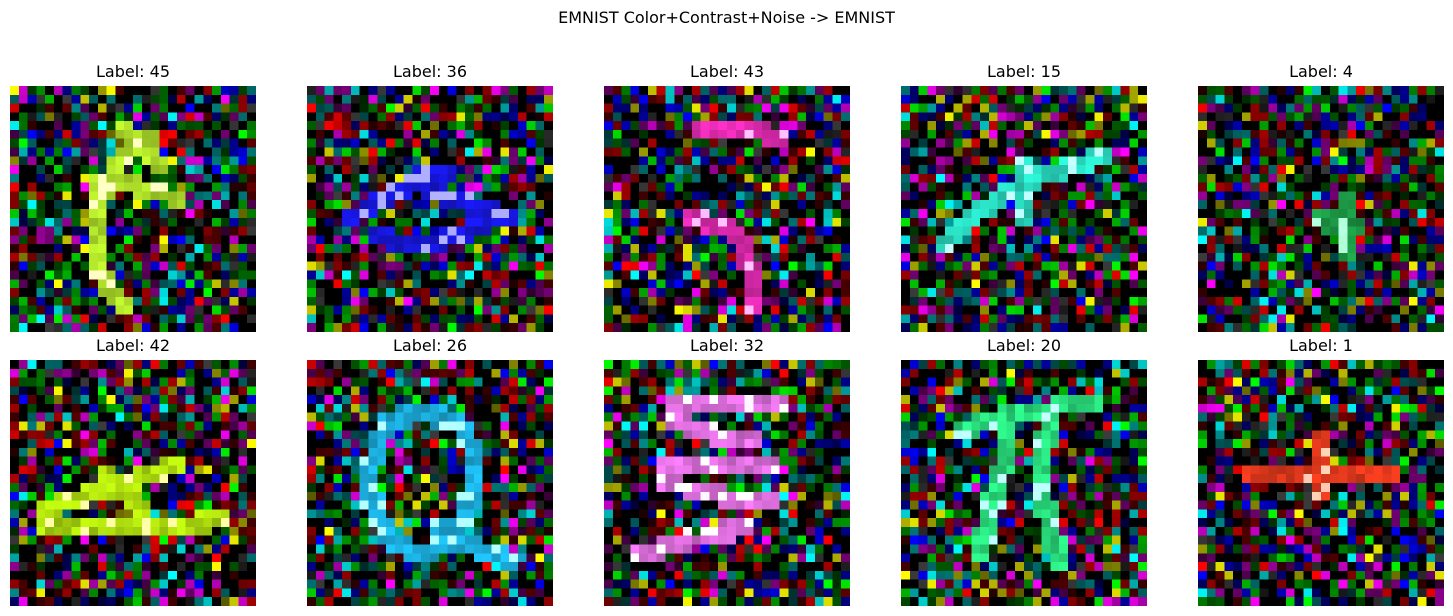  I want to click on figure-title: EMNIST Color+Contrast+Noise -> EMNIST, so click(726, 17).